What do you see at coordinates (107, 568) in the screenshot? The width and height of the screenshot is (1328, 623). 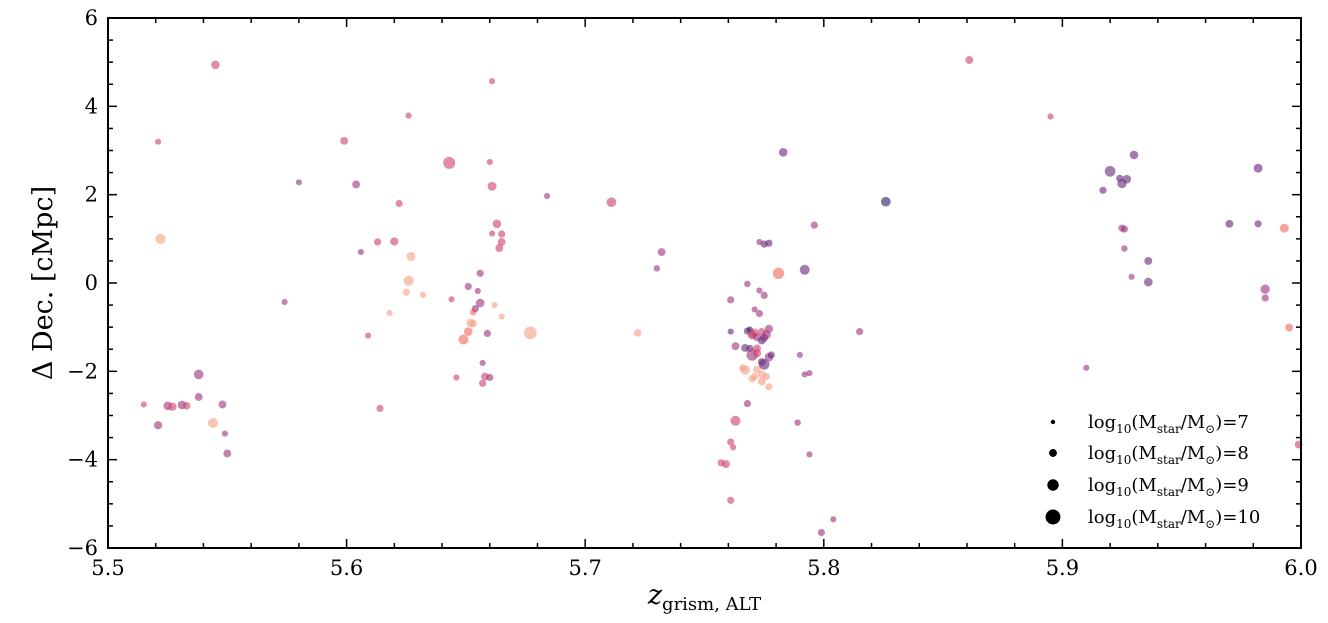 I see `x-tick-label: 5.5` at bounding box center [107, 568].